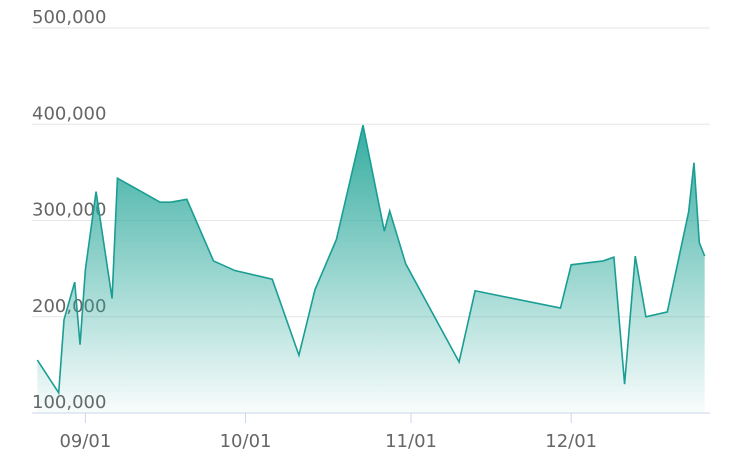 The image size is (738, 474). Describe the element at coordinates (246, 441) in the screenshot. I see `x-tick-label: 10/01` at that location.